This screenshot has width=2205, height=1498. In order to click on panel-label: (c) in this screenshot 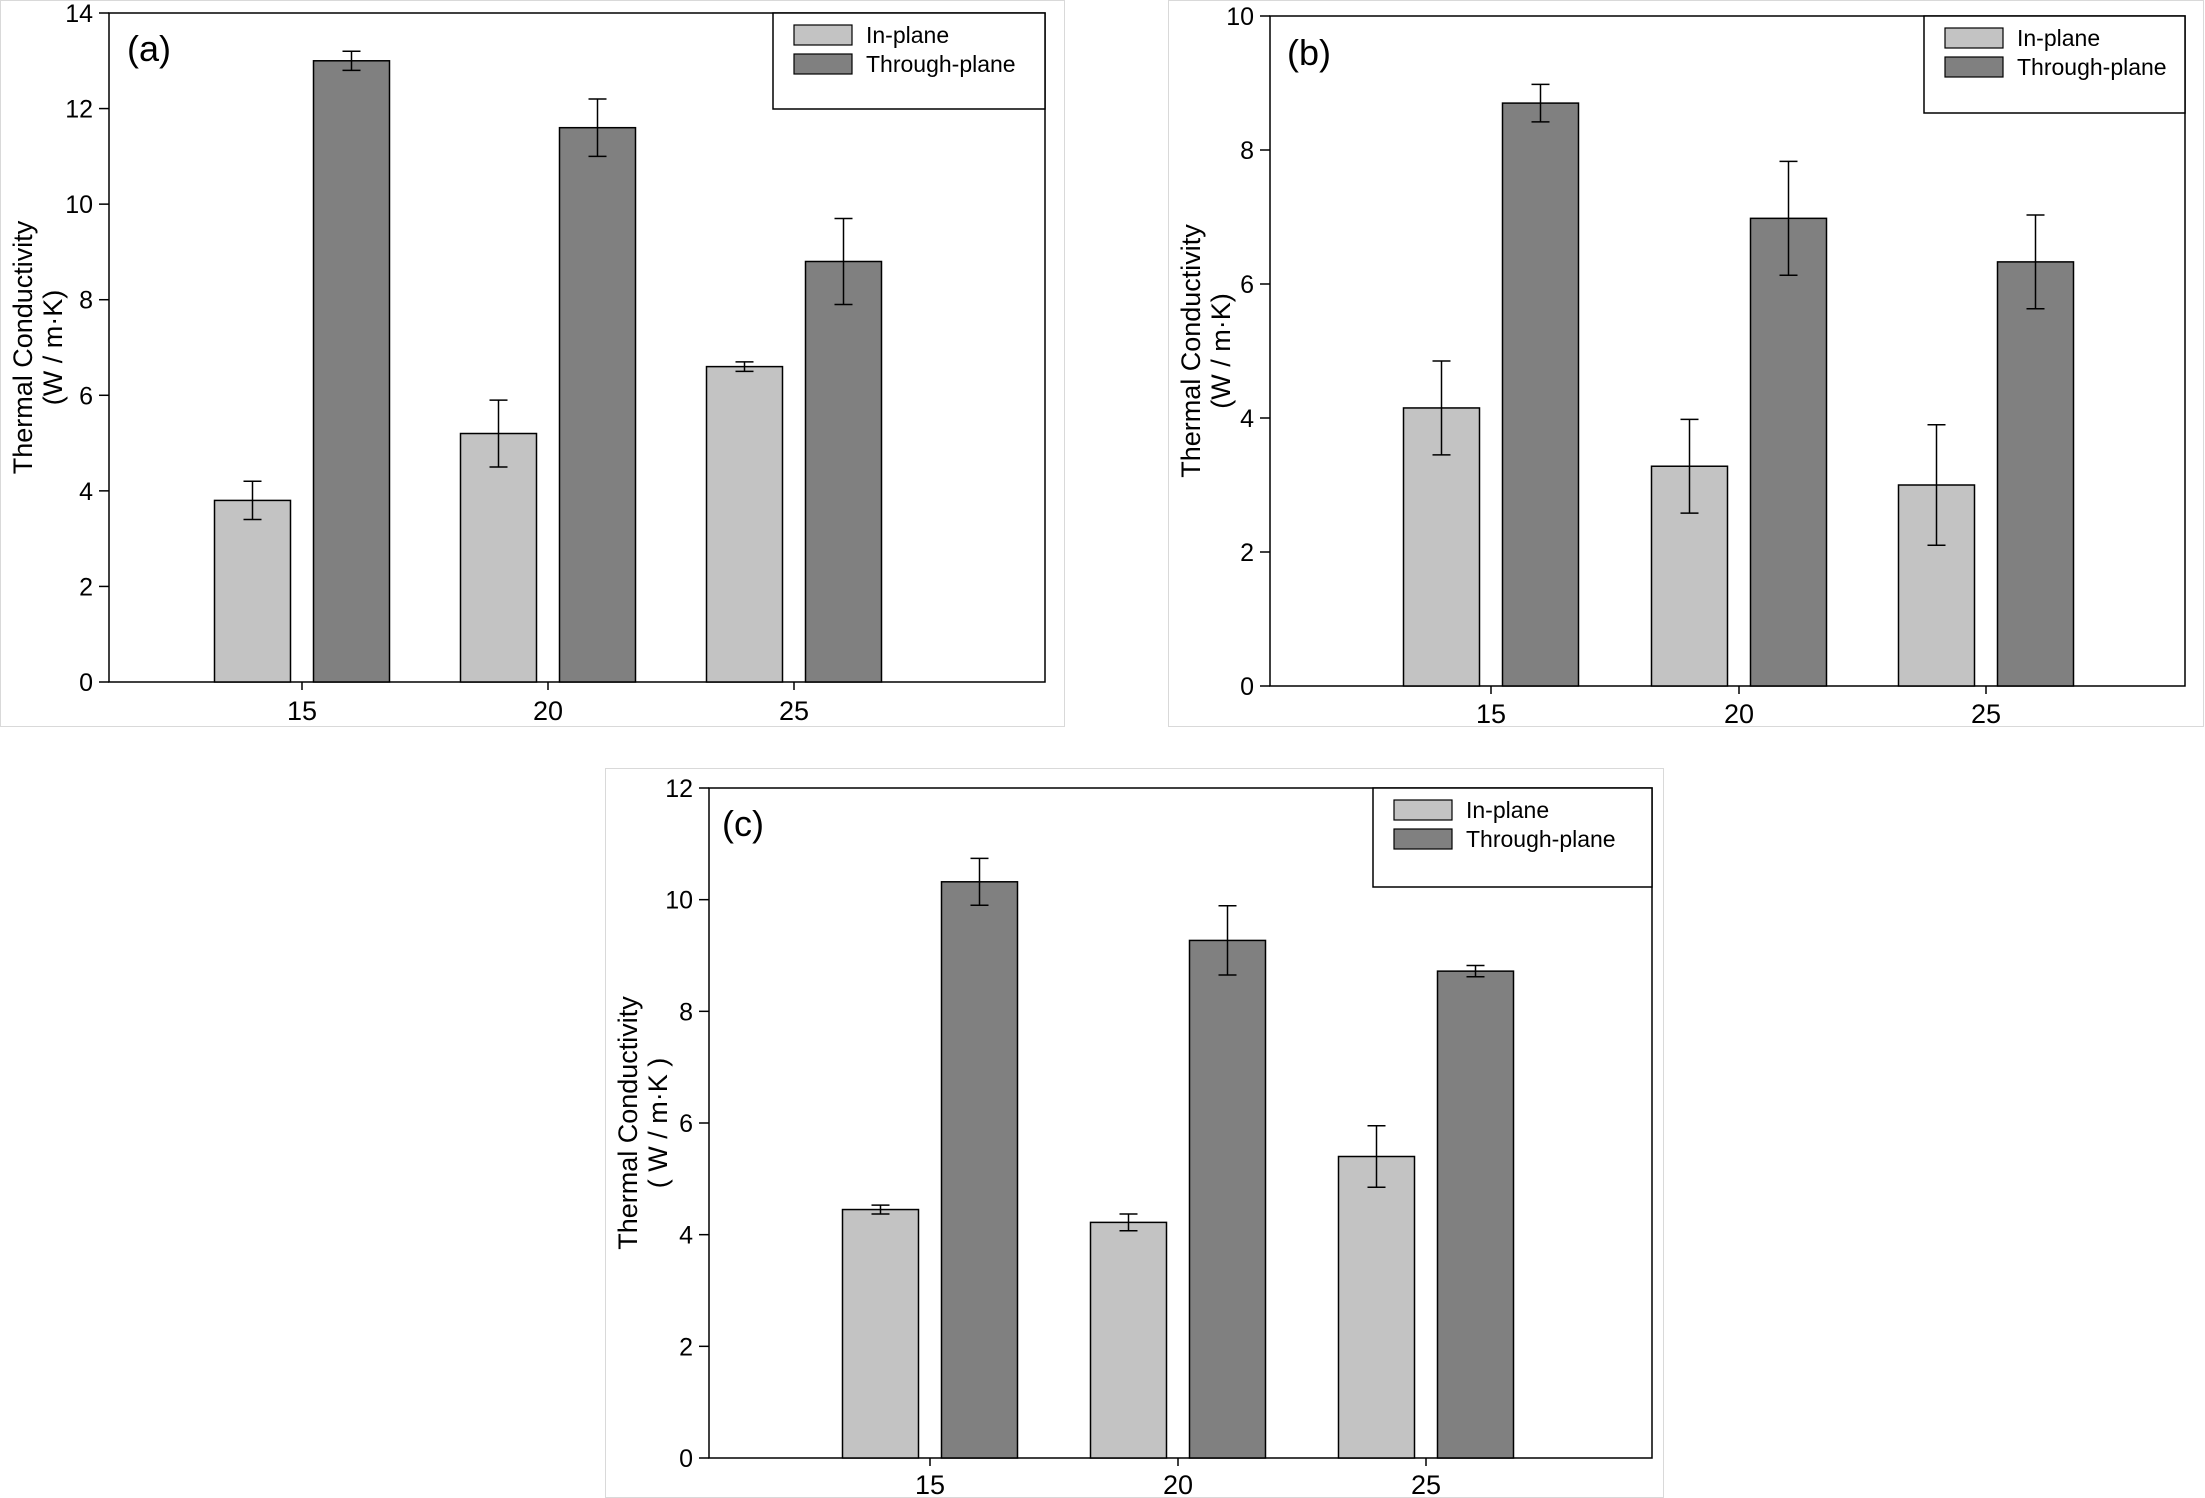, I will do `click(743, 823)`.